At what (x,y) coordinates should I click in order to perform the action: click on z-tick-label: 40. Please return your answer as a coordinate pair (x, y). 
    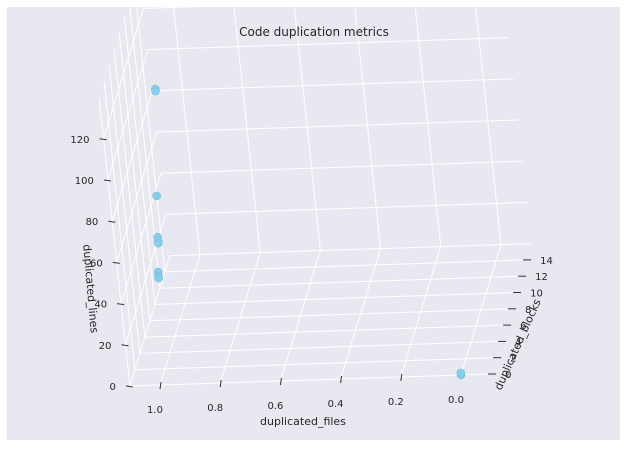
    Looking at the image, I should click on (100, 305).